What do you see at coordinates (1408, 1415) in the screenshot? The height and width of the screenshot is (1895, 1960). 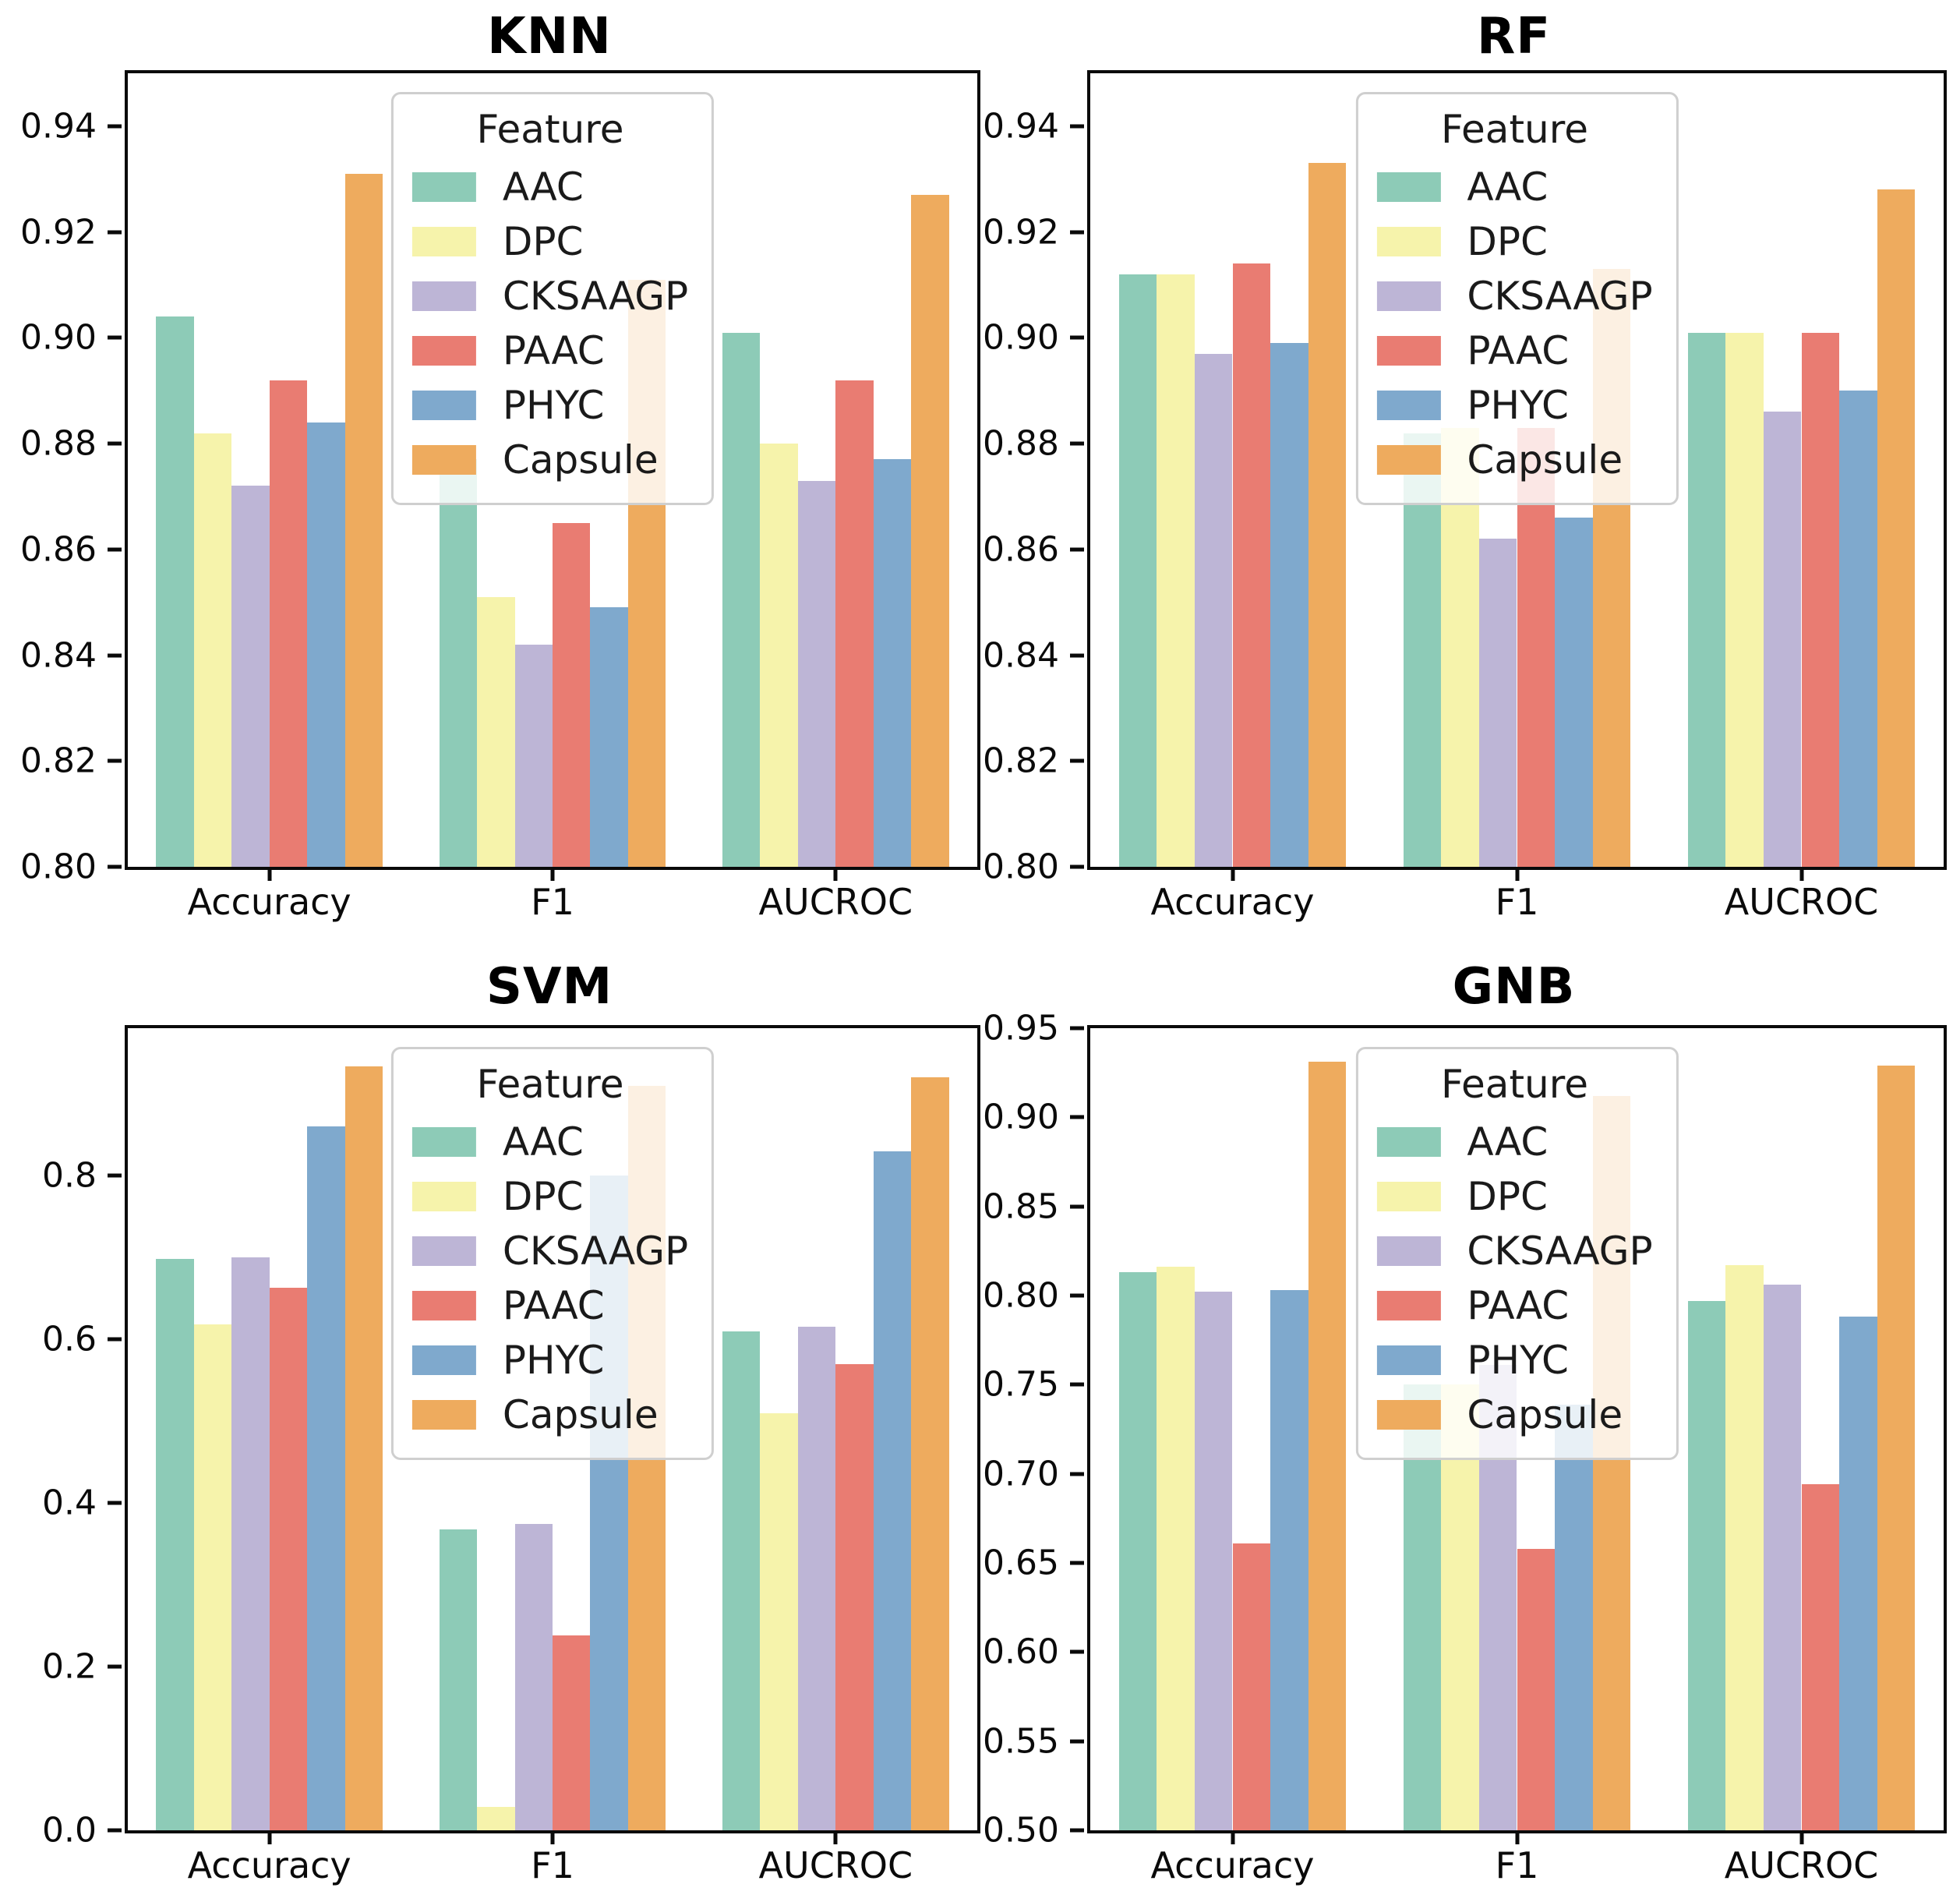 I see `legend-swatch-capsule` at bounding box center [1408, 1415].